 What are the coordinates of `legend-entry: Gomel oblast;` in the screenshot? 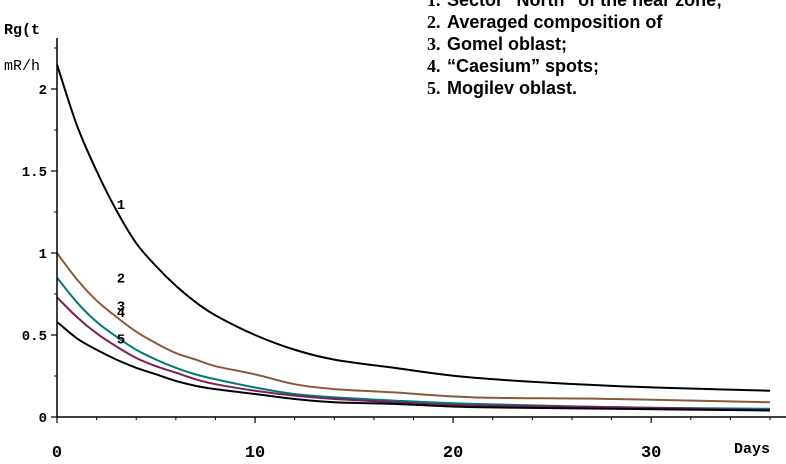 It's located at (507, 44).